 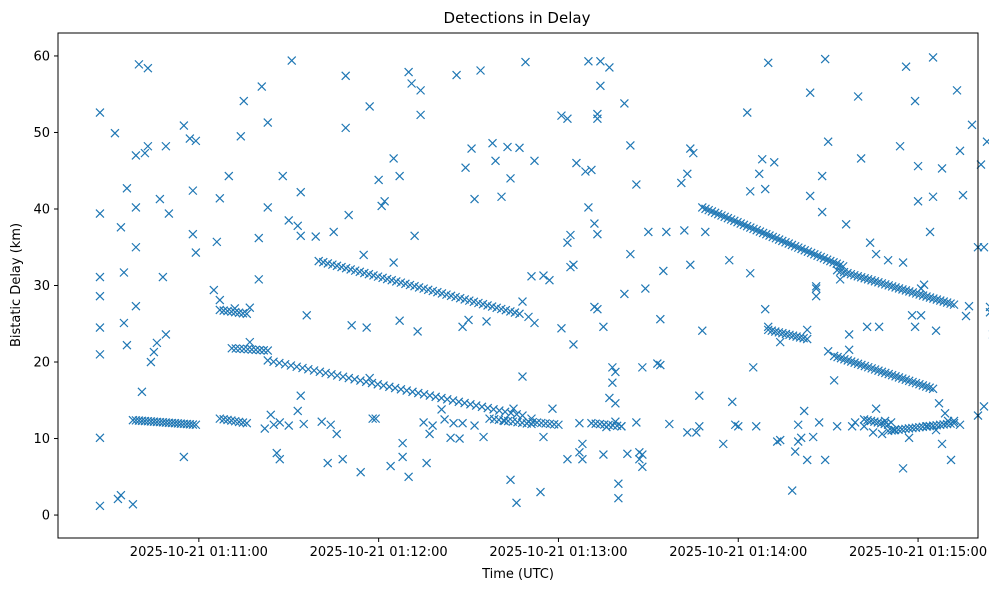 I want to click on y-tick-label: 50, so click(x=41, y=133).